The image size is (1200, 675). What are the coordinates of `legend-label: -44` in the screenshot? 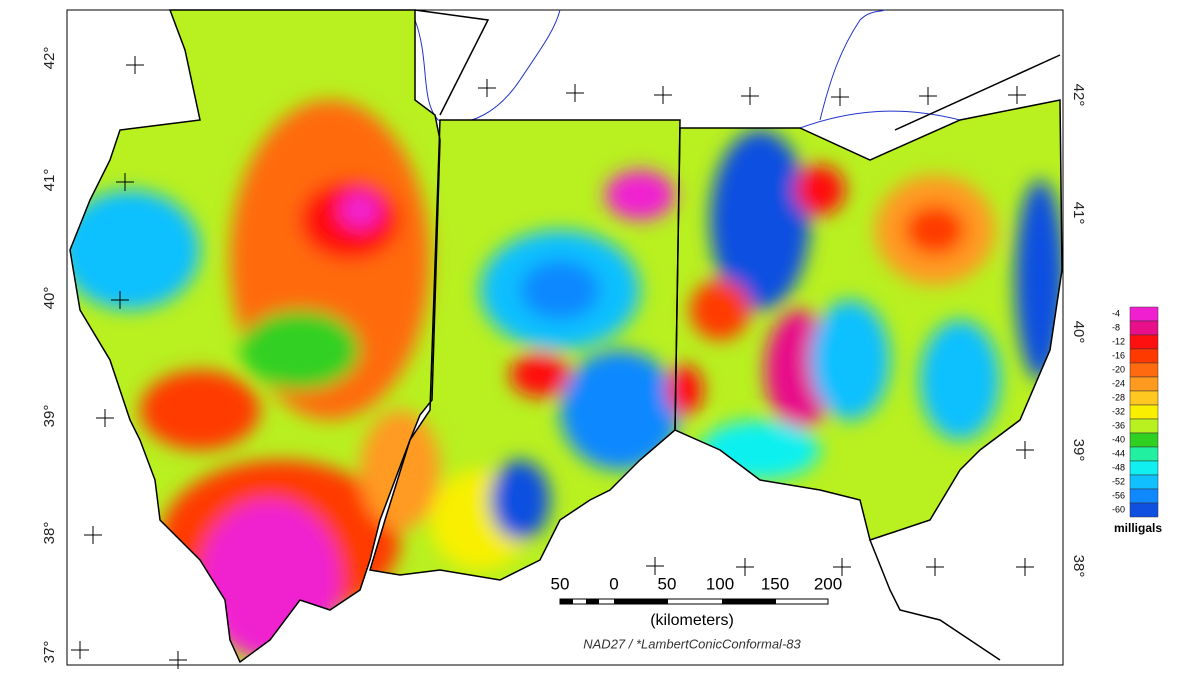 It's located at (1118, 453).